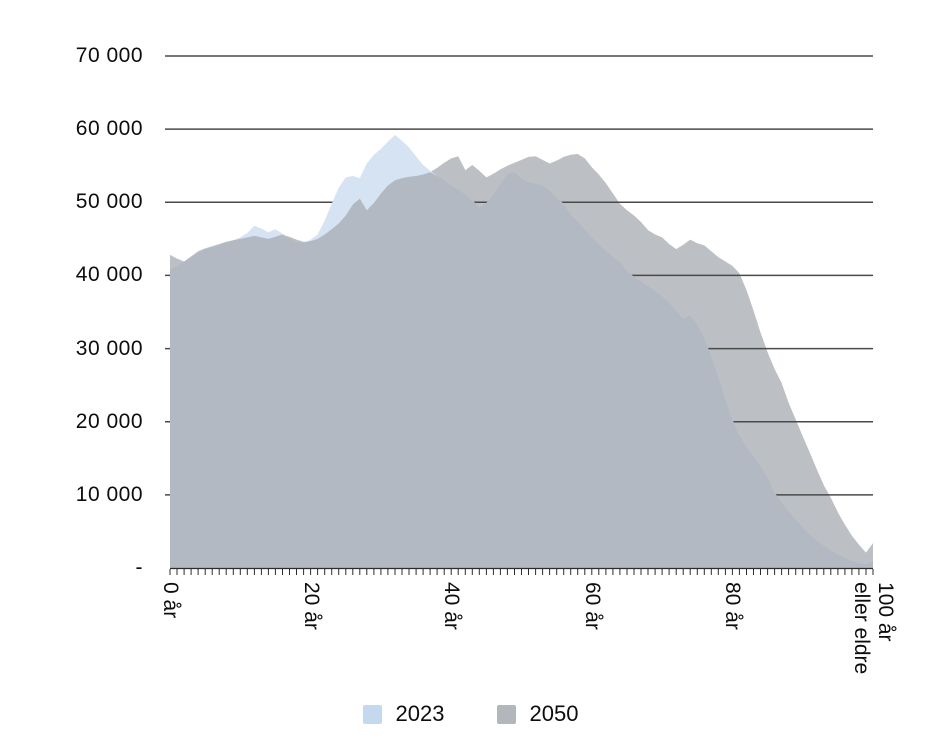 This screenshot has width=941, height=755. I want to click on legend-item-2023: 2023, so click(403, 714).